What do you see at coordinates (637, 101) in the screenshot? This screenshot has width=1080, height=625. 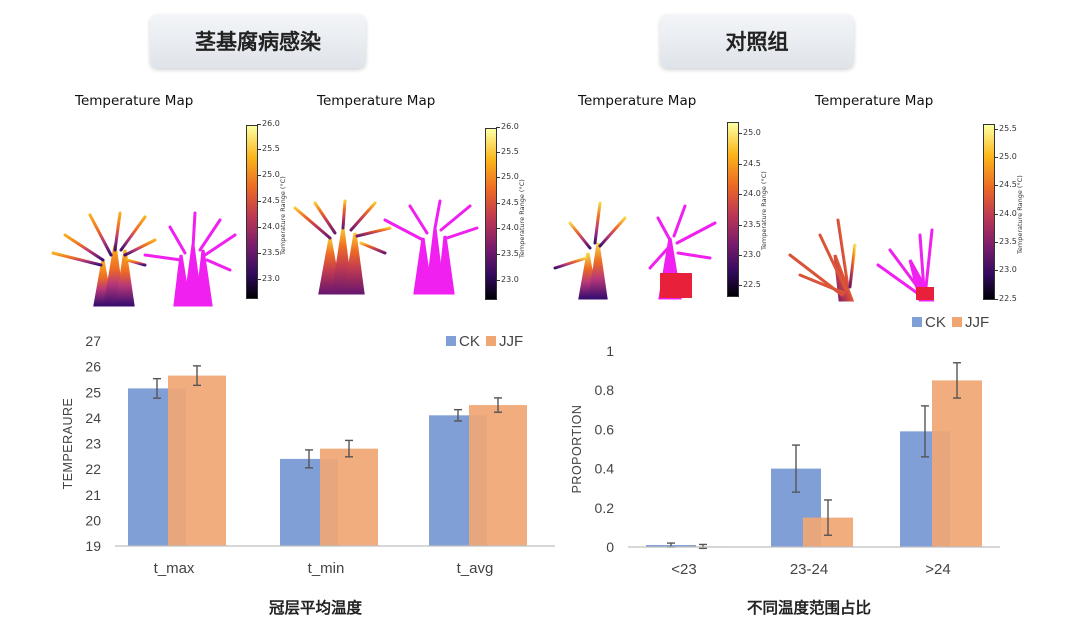 I see `map-title-3: Temperature Map` at bounding box center [637, 101].